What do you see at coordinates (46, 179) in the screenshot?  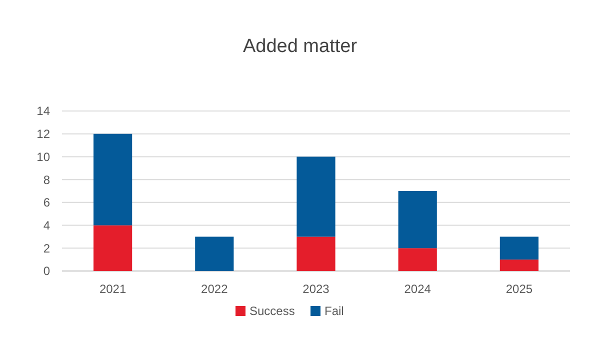 I see `y-tick-label: 8` at bounding box center [46, 179].